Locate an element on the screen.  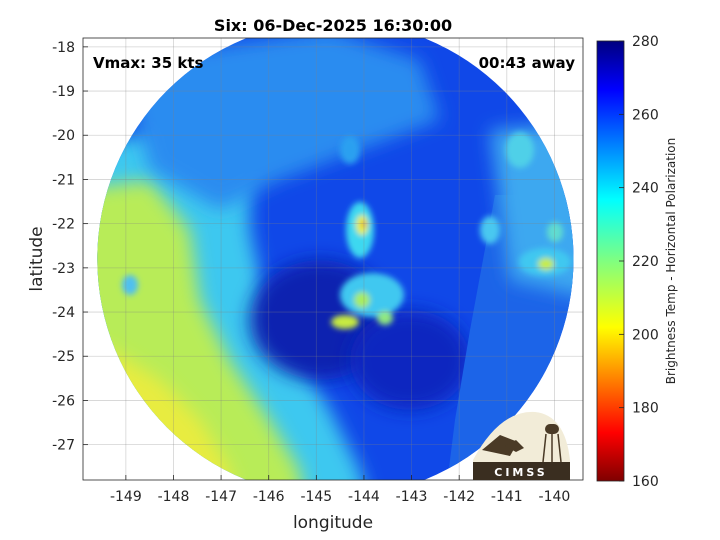
colorbar-tick-label: 160 is located at coordinates (645, 482).